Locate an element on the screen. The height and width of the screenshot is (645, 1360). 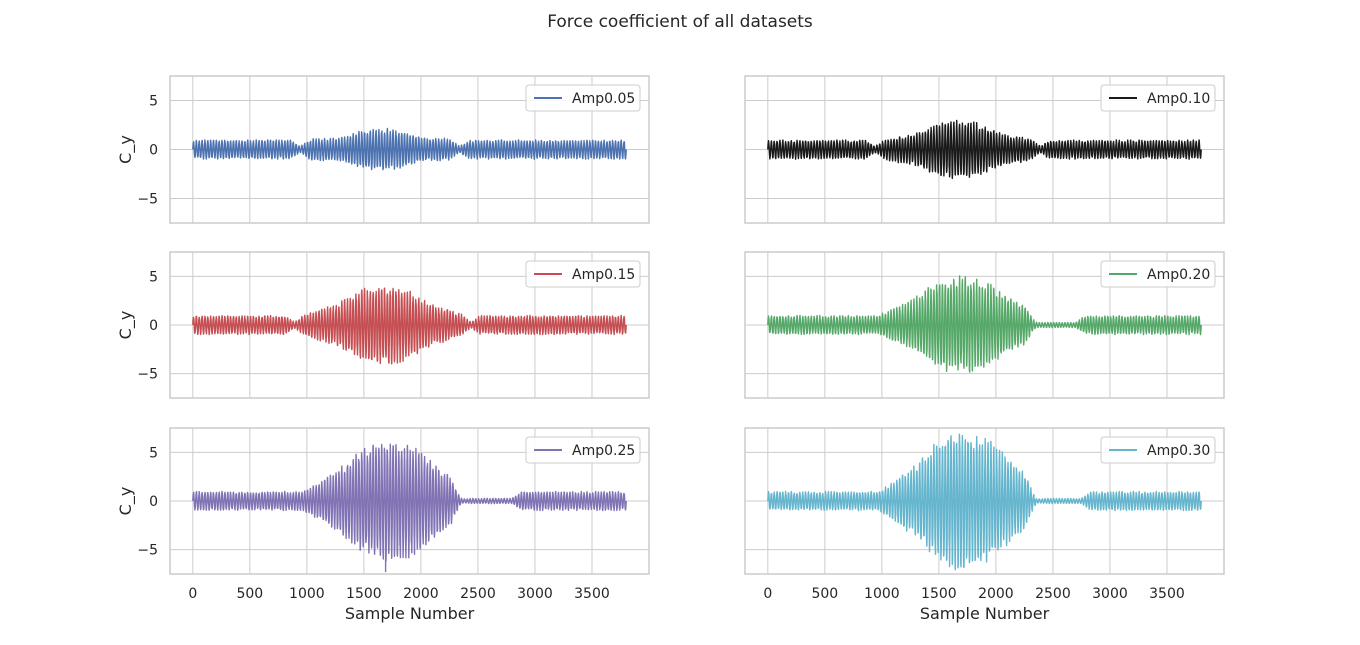
legend: Amp0.30 is located at coordinates (1158, 450).